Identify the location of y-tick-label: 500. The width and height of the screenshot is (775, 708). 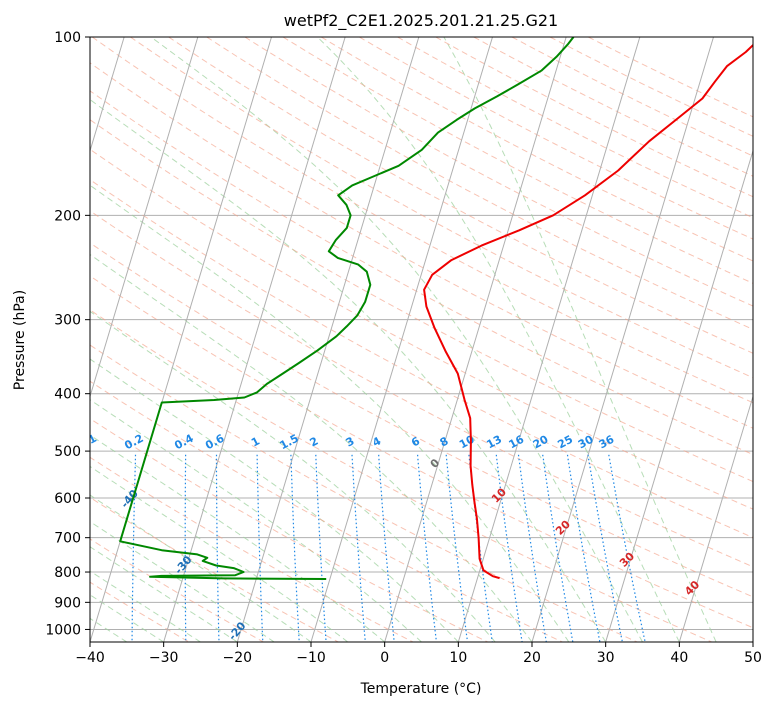
(67, 452).